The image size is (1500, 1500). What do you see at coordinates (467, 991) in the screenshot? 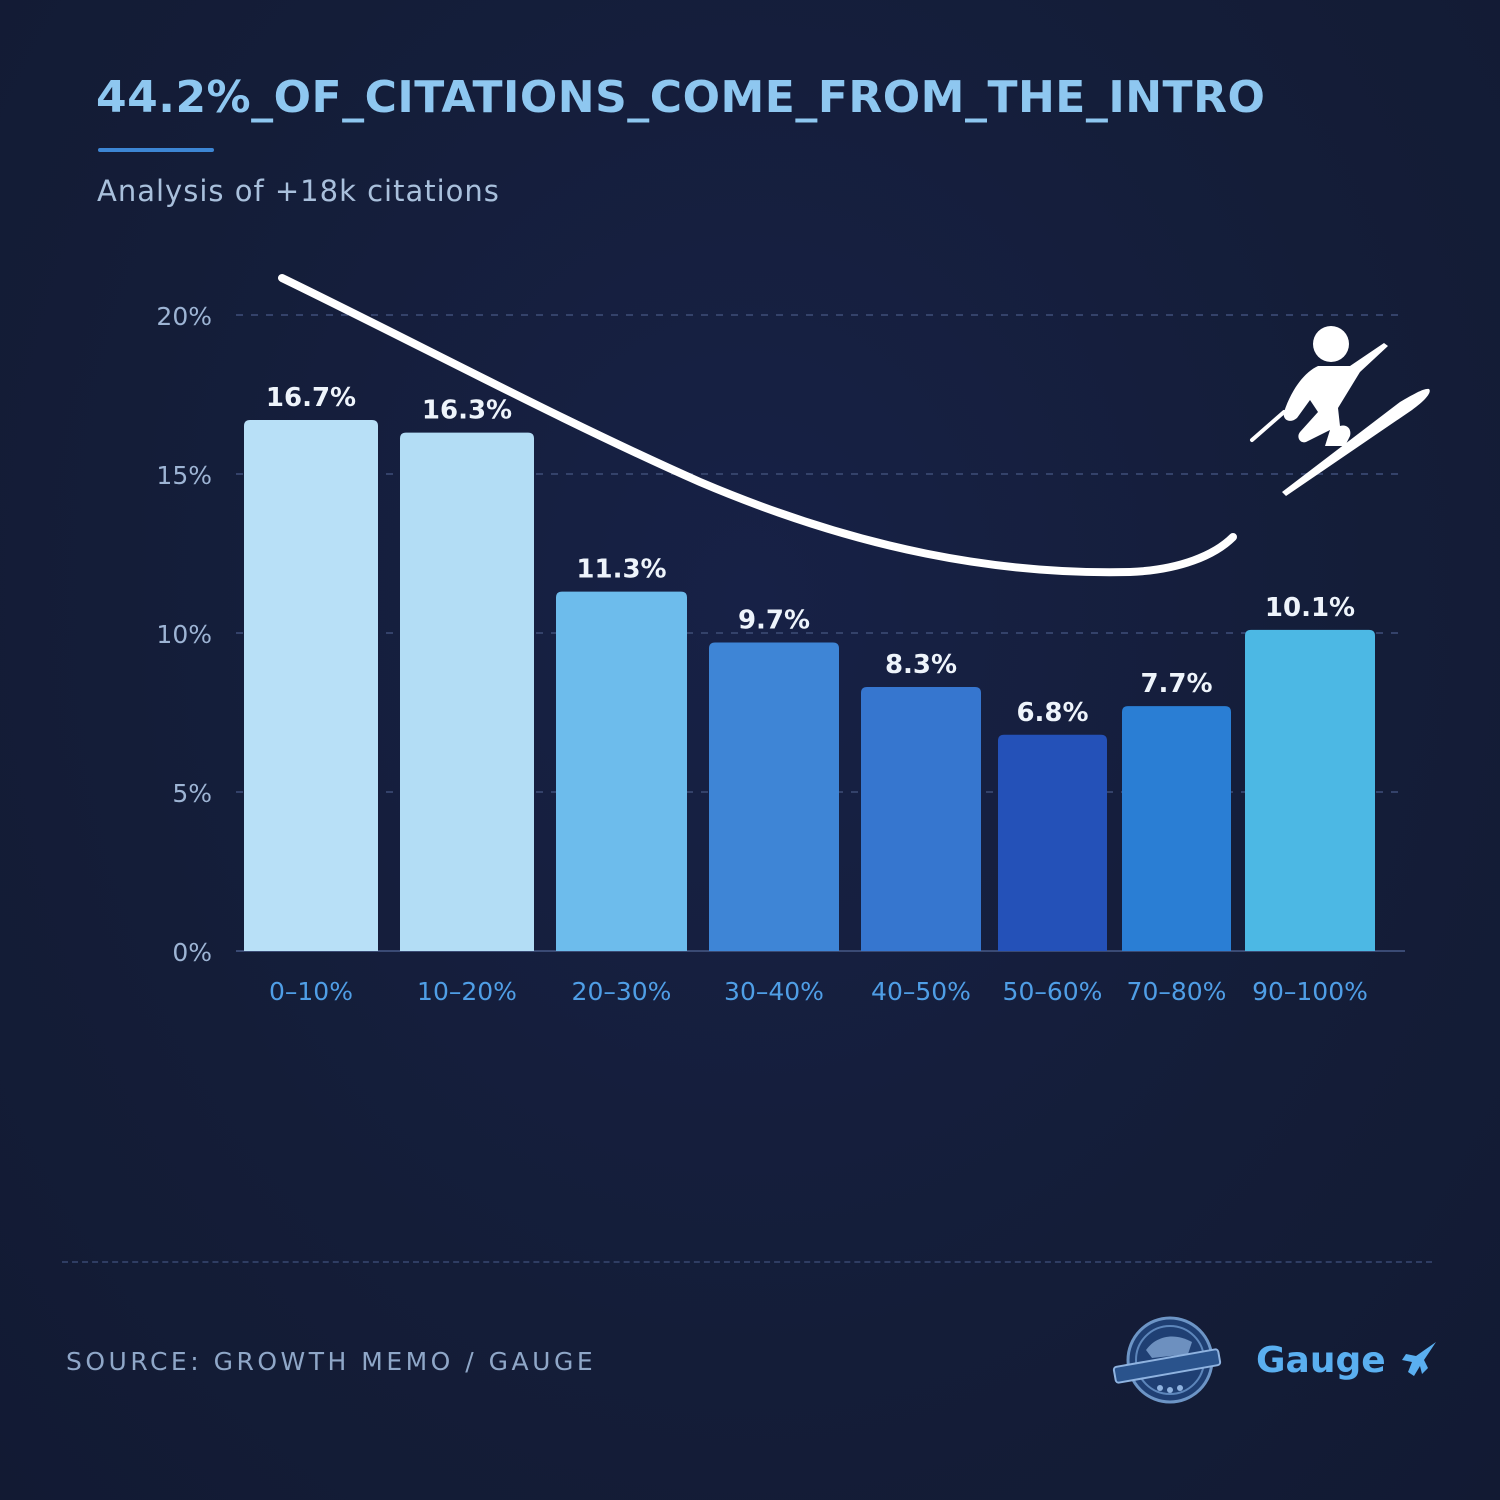
I see `x-tick-label: 10–20%` at bounding box center [467, 991].